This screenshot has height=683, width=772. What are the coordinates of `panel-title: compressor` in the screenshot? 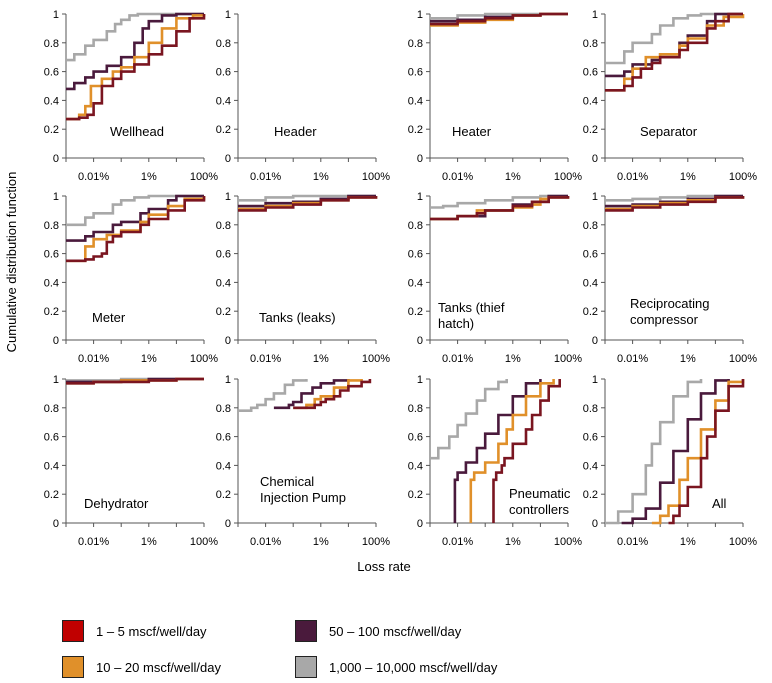 It's located at (664, 319).